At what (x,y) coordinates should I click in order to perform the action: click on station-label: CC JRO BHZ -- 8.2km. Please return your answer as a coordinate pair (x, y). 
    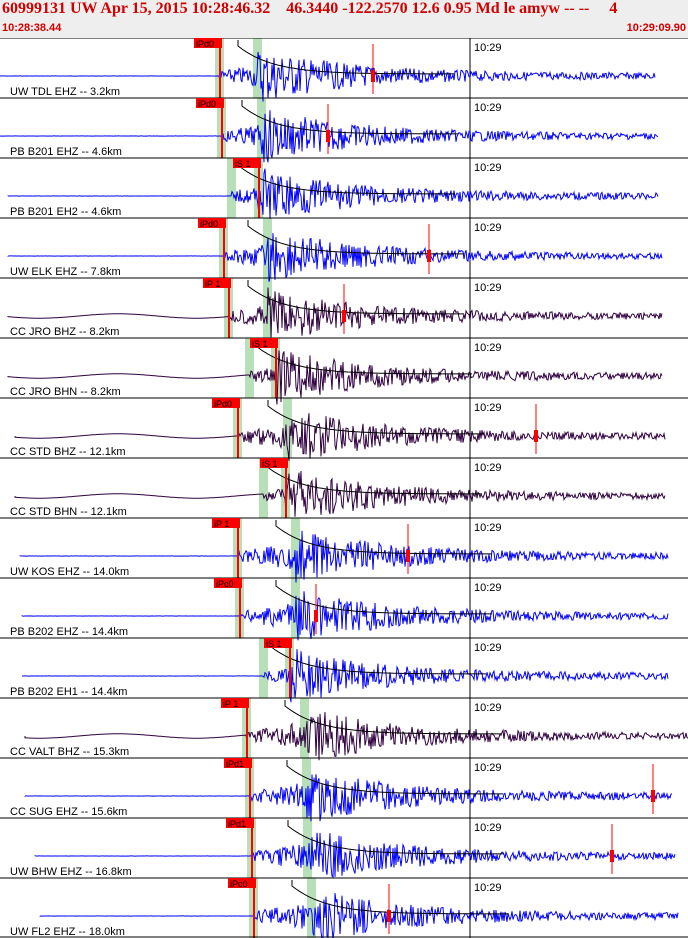
    Looking at the image, I should click on (64, 332).